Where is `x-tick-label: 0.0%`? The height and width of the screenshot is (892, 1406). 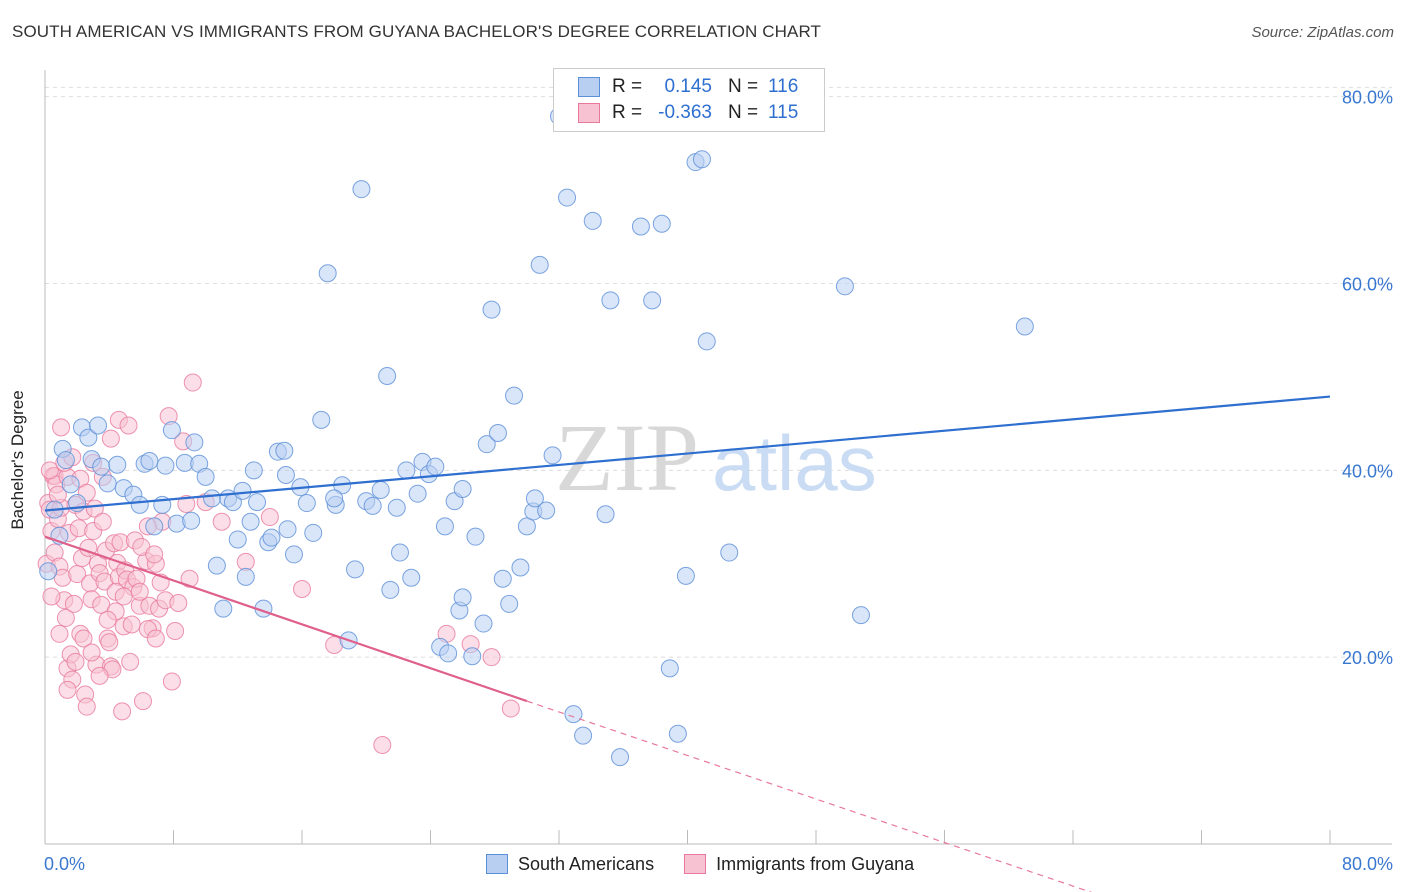
x-tick-label: 0.0% is located at coordinates (64, 864).